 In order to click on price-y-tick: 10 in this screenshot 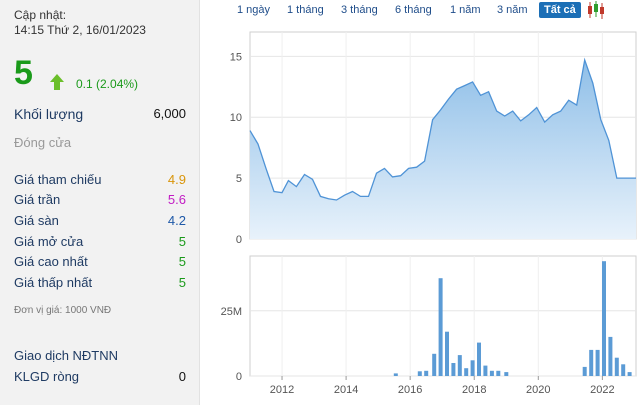, I will do `click(236, 118)`.